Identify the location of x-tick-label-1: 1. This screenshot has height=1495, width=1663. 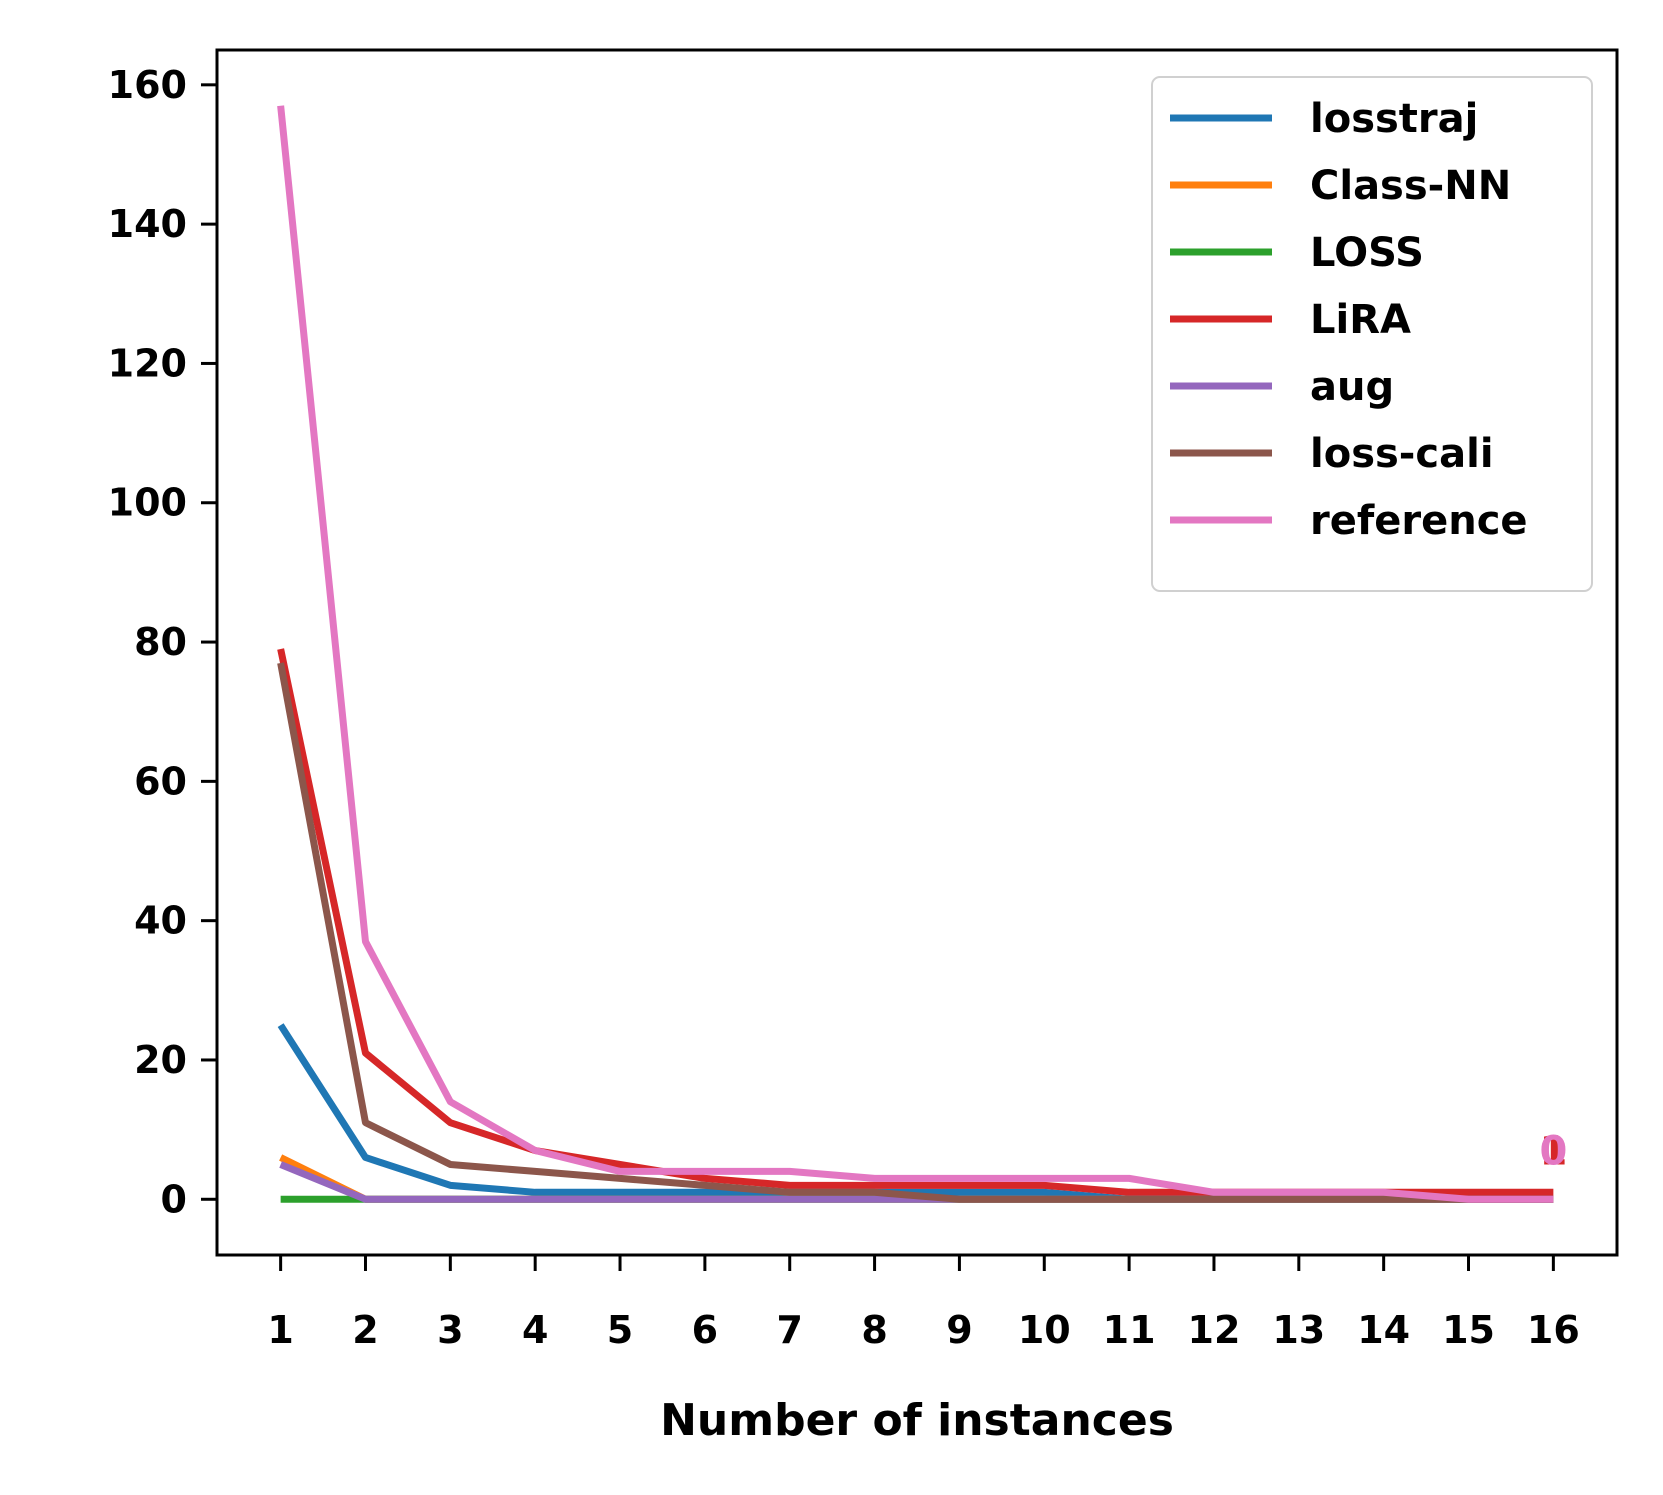
(280, 1330).